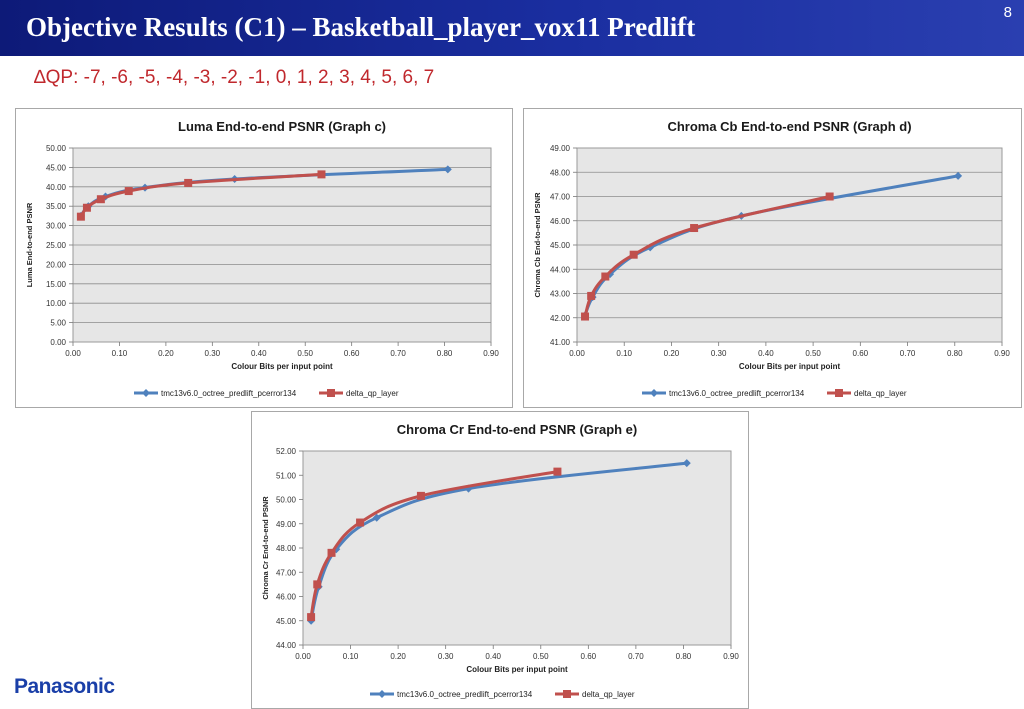  What do you see at coordinates (684, 656) in the screenshot?
I see `chart-cr-xtick-label: 0.80` at bounding box center [684, 656].